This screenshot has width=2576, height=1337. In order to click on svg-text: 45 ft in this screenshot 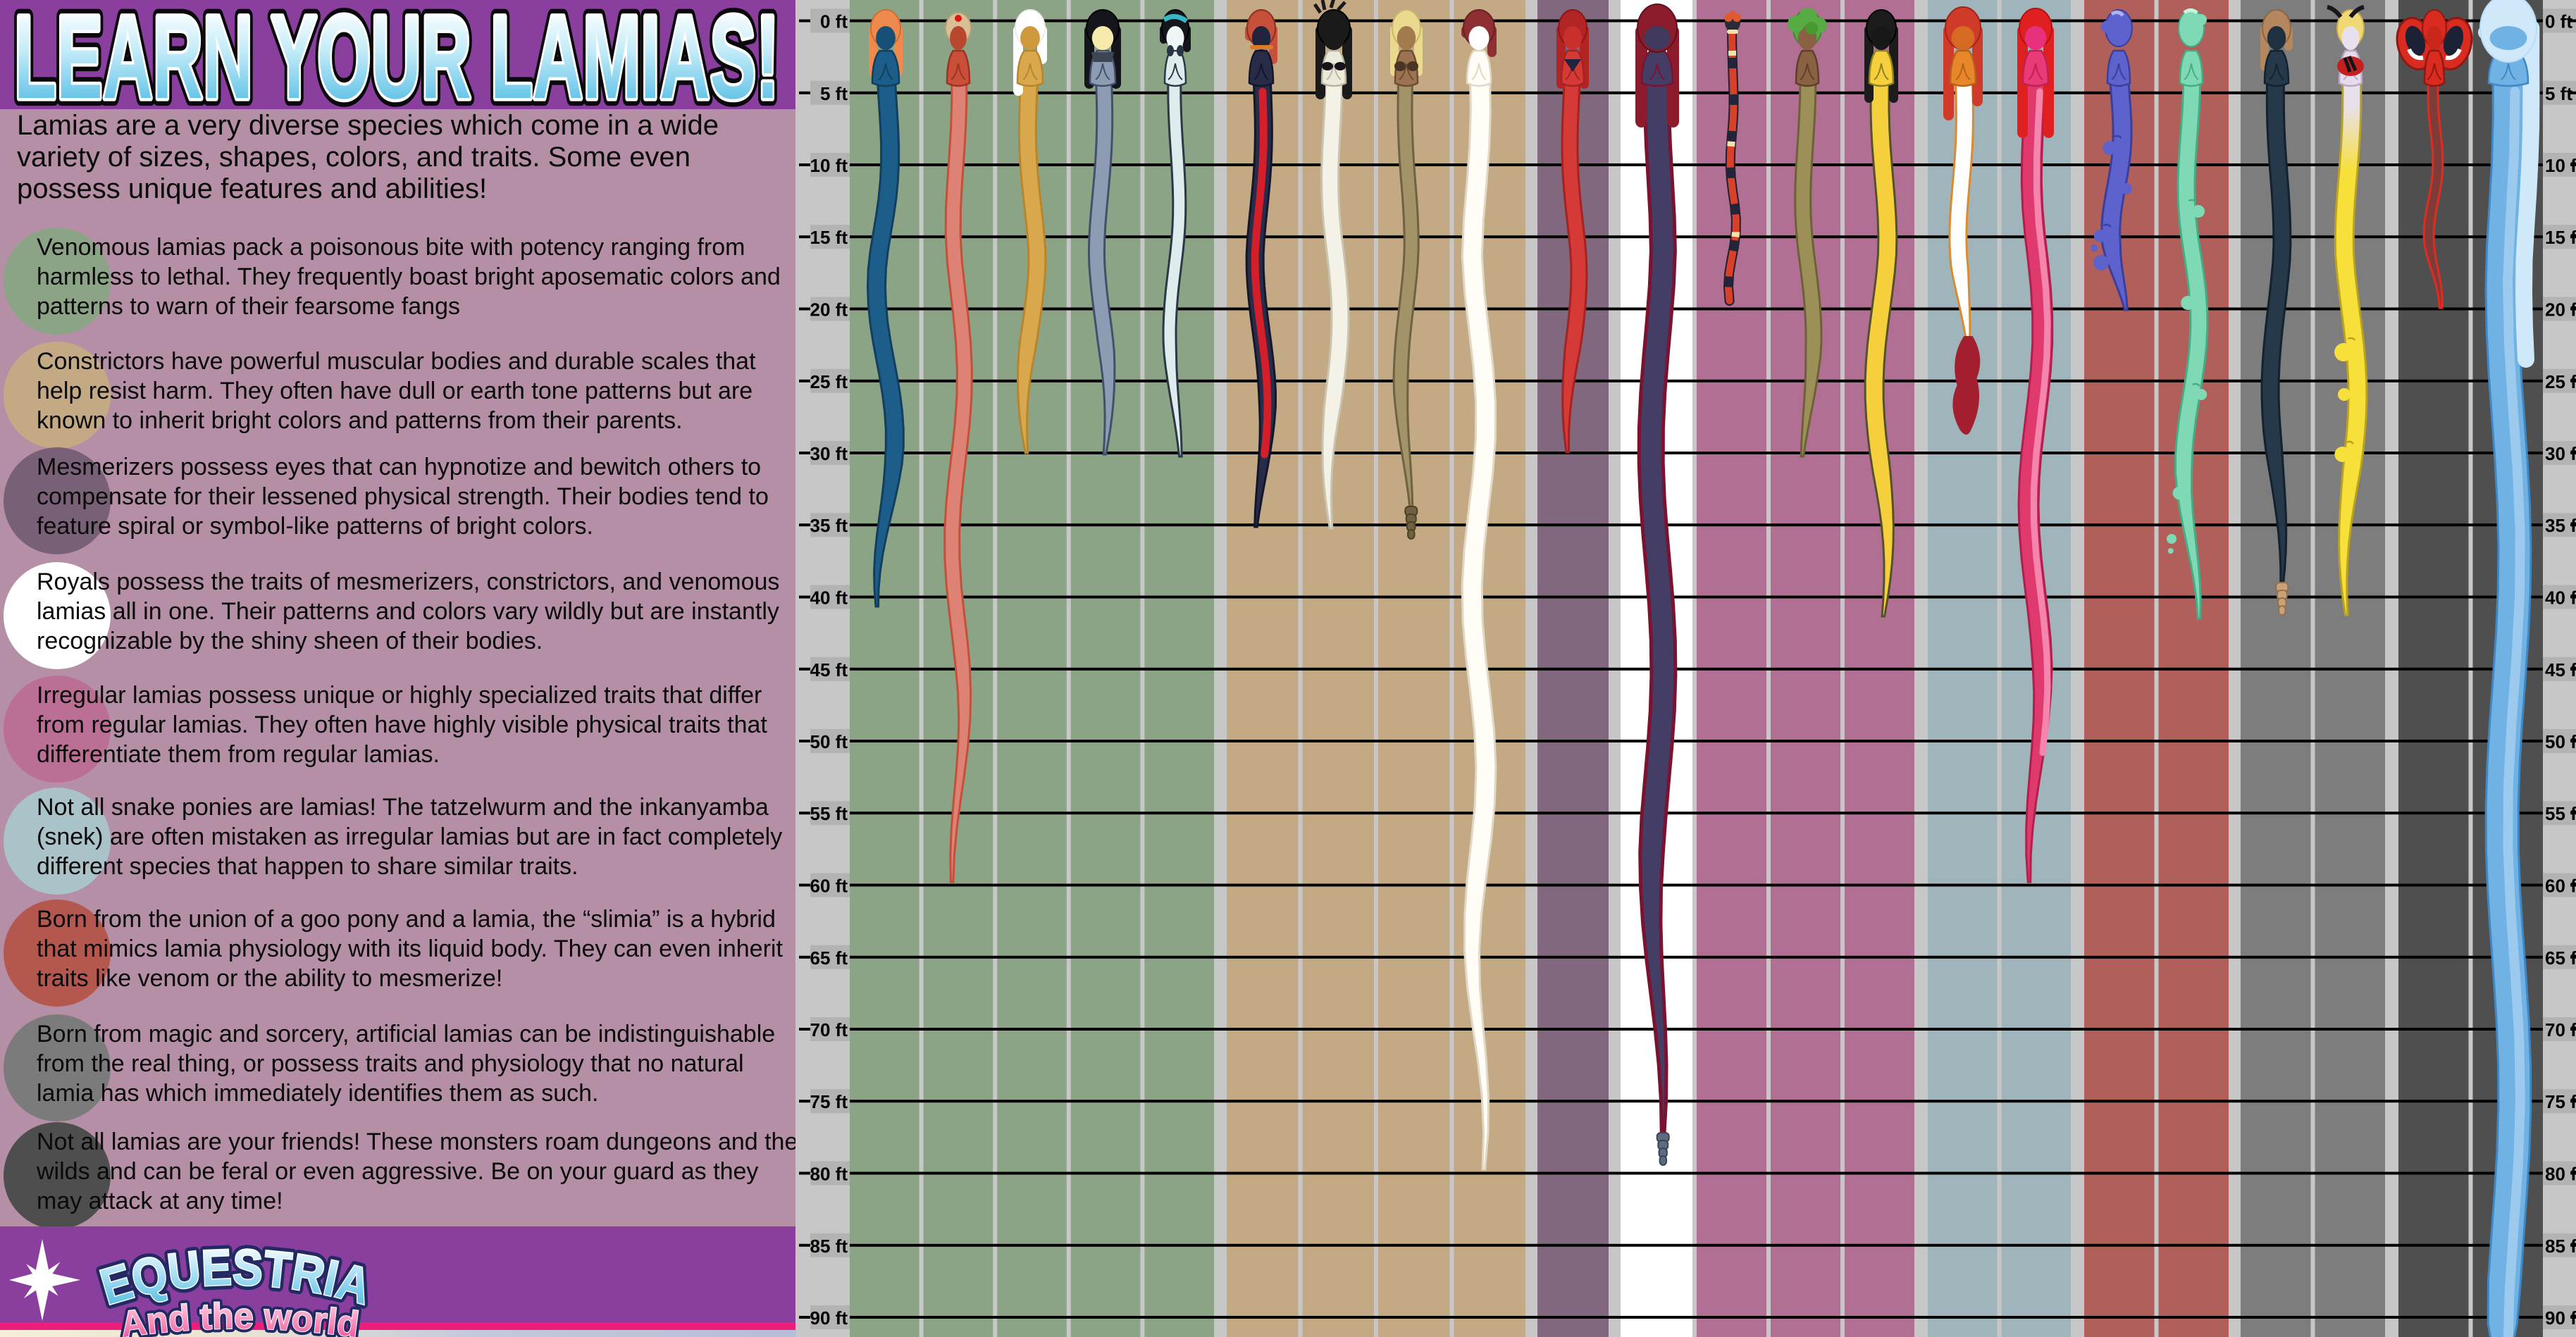, I will do `click(829, 669)`.